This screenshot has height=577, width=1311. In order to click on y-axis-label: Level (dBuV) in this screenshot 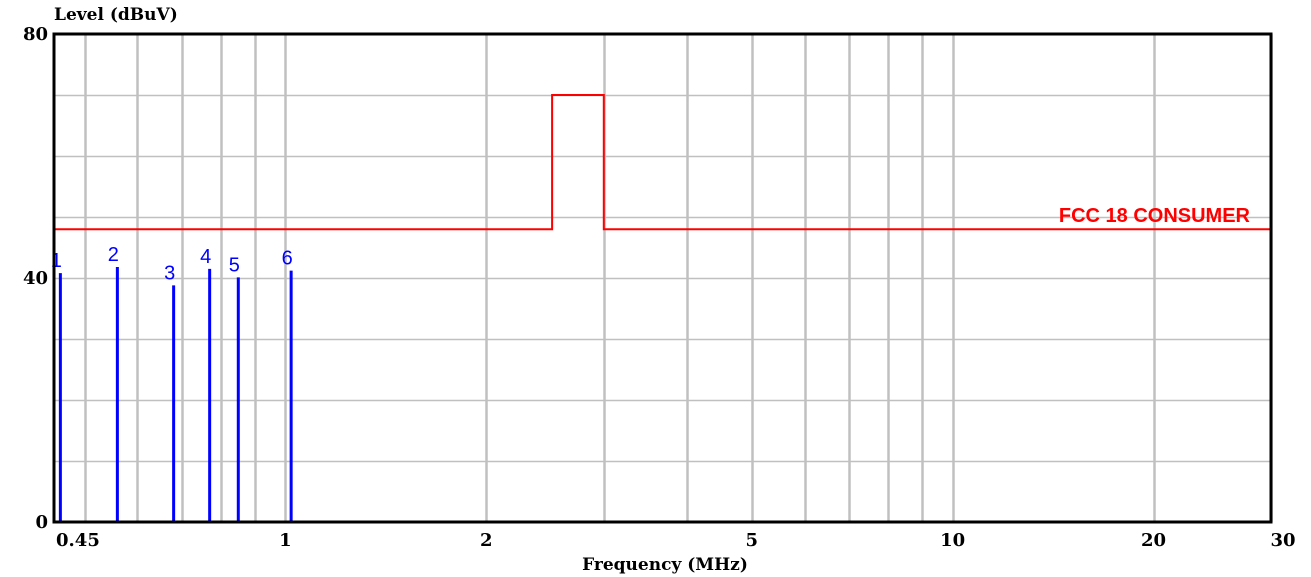, I will do `click(116, 15)`.